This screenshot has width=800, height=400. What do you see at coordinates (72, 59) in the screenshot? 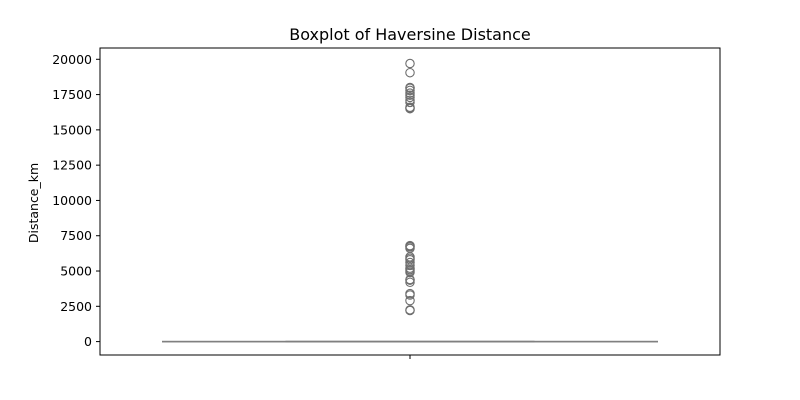
I see `y-tick-label-20000: 20000` at bounding box center [72, 59].